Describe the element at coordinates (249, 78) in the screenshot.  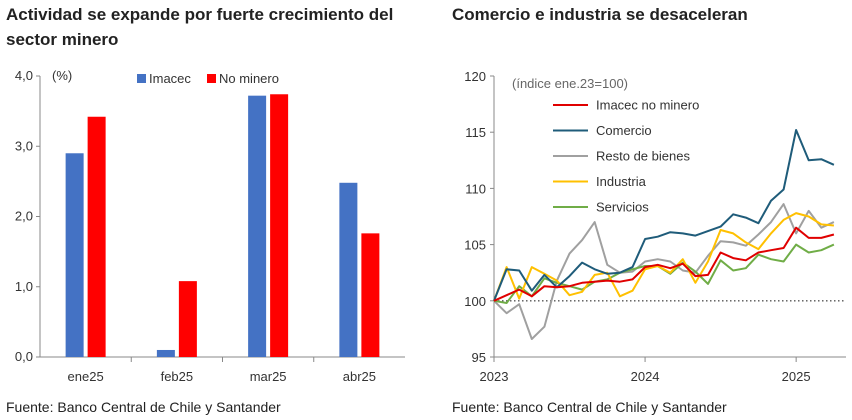
I see `legend-label: No minero` at that location.